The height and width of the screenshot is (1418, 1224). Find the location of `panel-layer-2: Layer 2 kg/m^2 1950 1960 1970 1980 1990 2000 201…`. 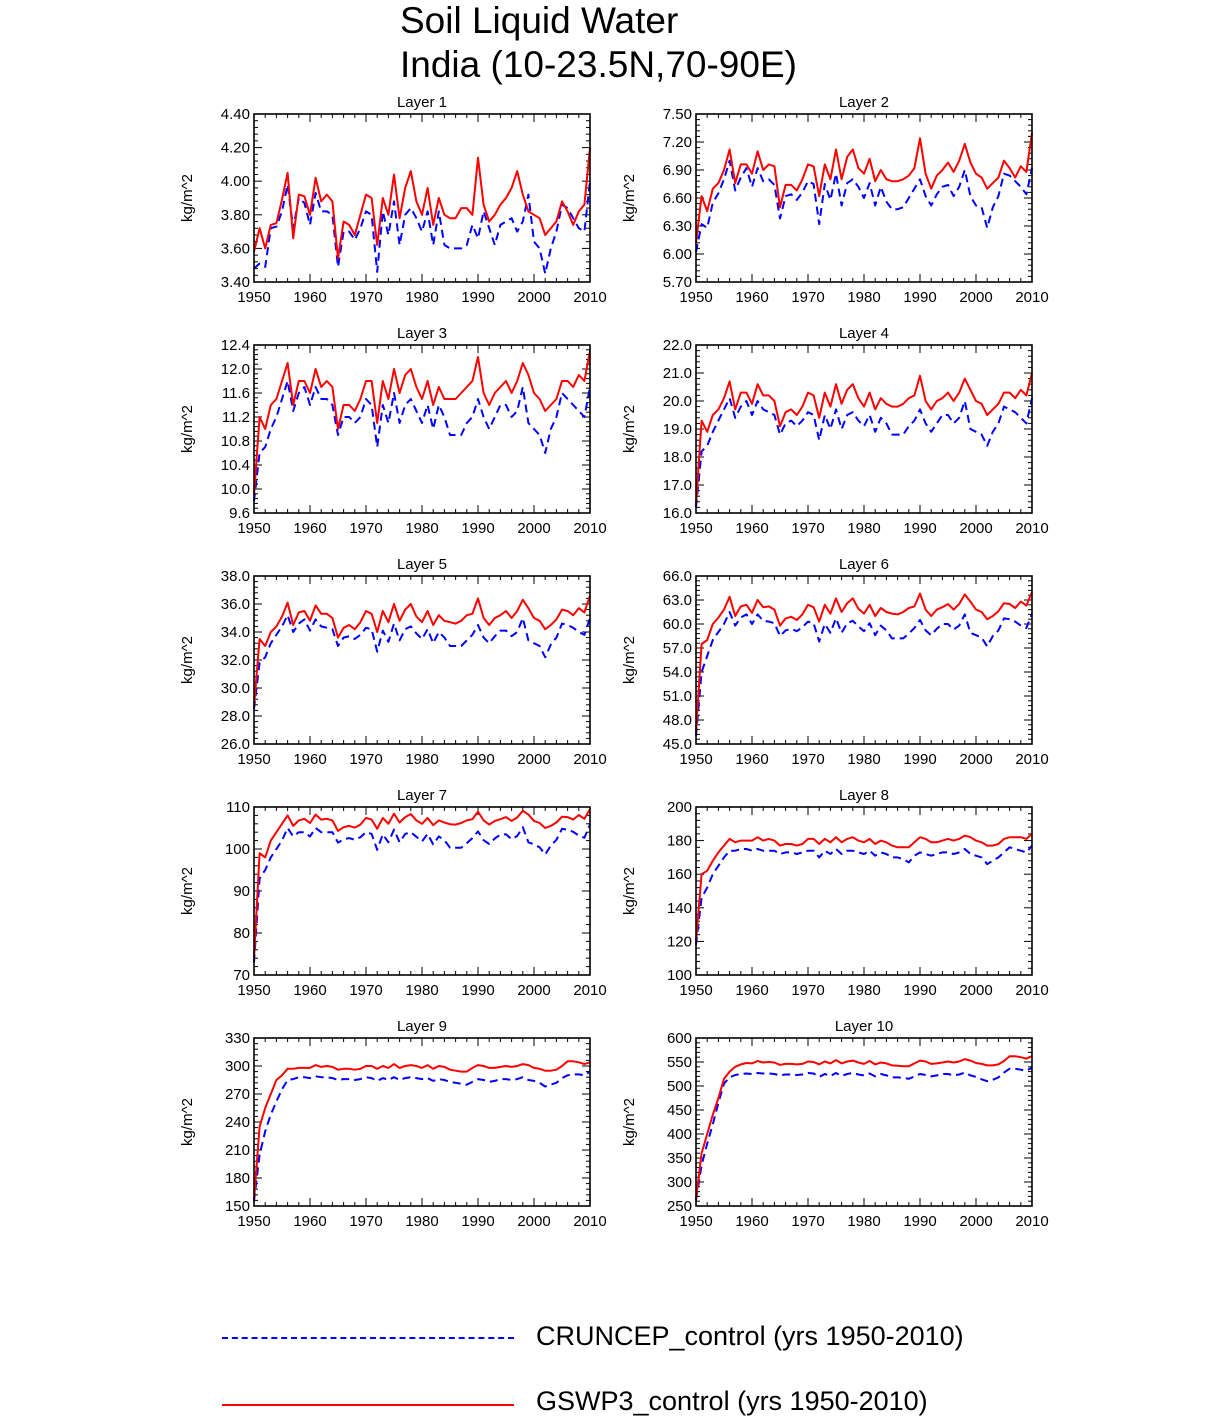

panel-layer-2: Layer 2 kg/m^2 1950 1960 1970 1980 1990 2000 201… is located at coordinates (835, 200).